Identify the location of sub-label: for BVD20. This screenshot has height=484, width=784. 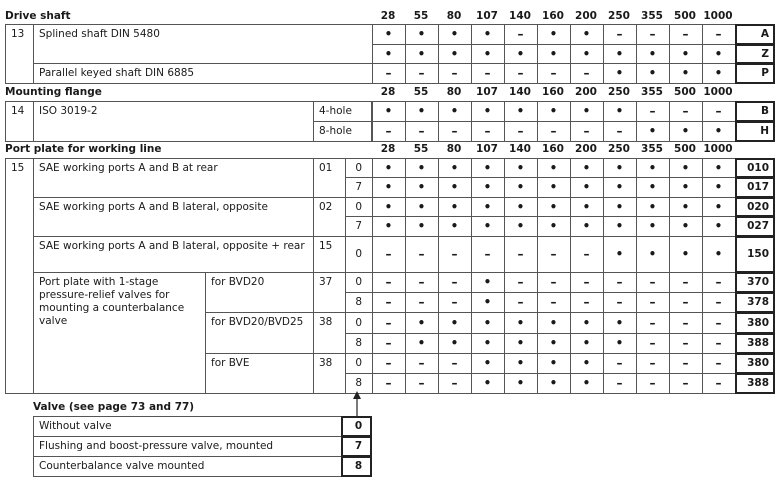
(259, 292).